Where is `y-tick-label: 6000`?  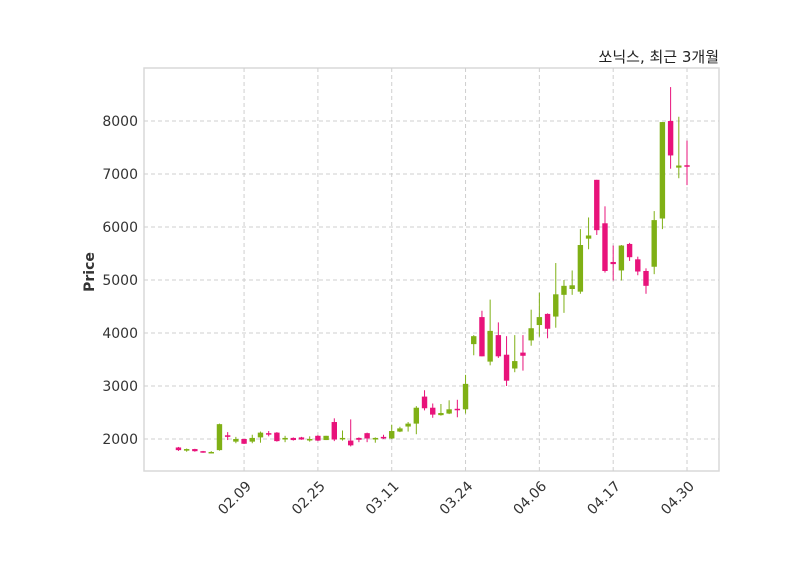 y-tick-label: 6000 is located at coordinates (120, 228).